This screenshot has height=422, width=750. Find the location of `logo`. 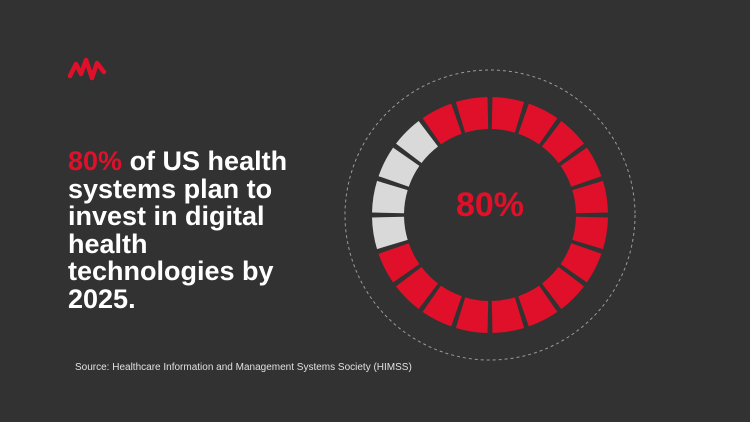

logo is located at coordinates (87, 69).